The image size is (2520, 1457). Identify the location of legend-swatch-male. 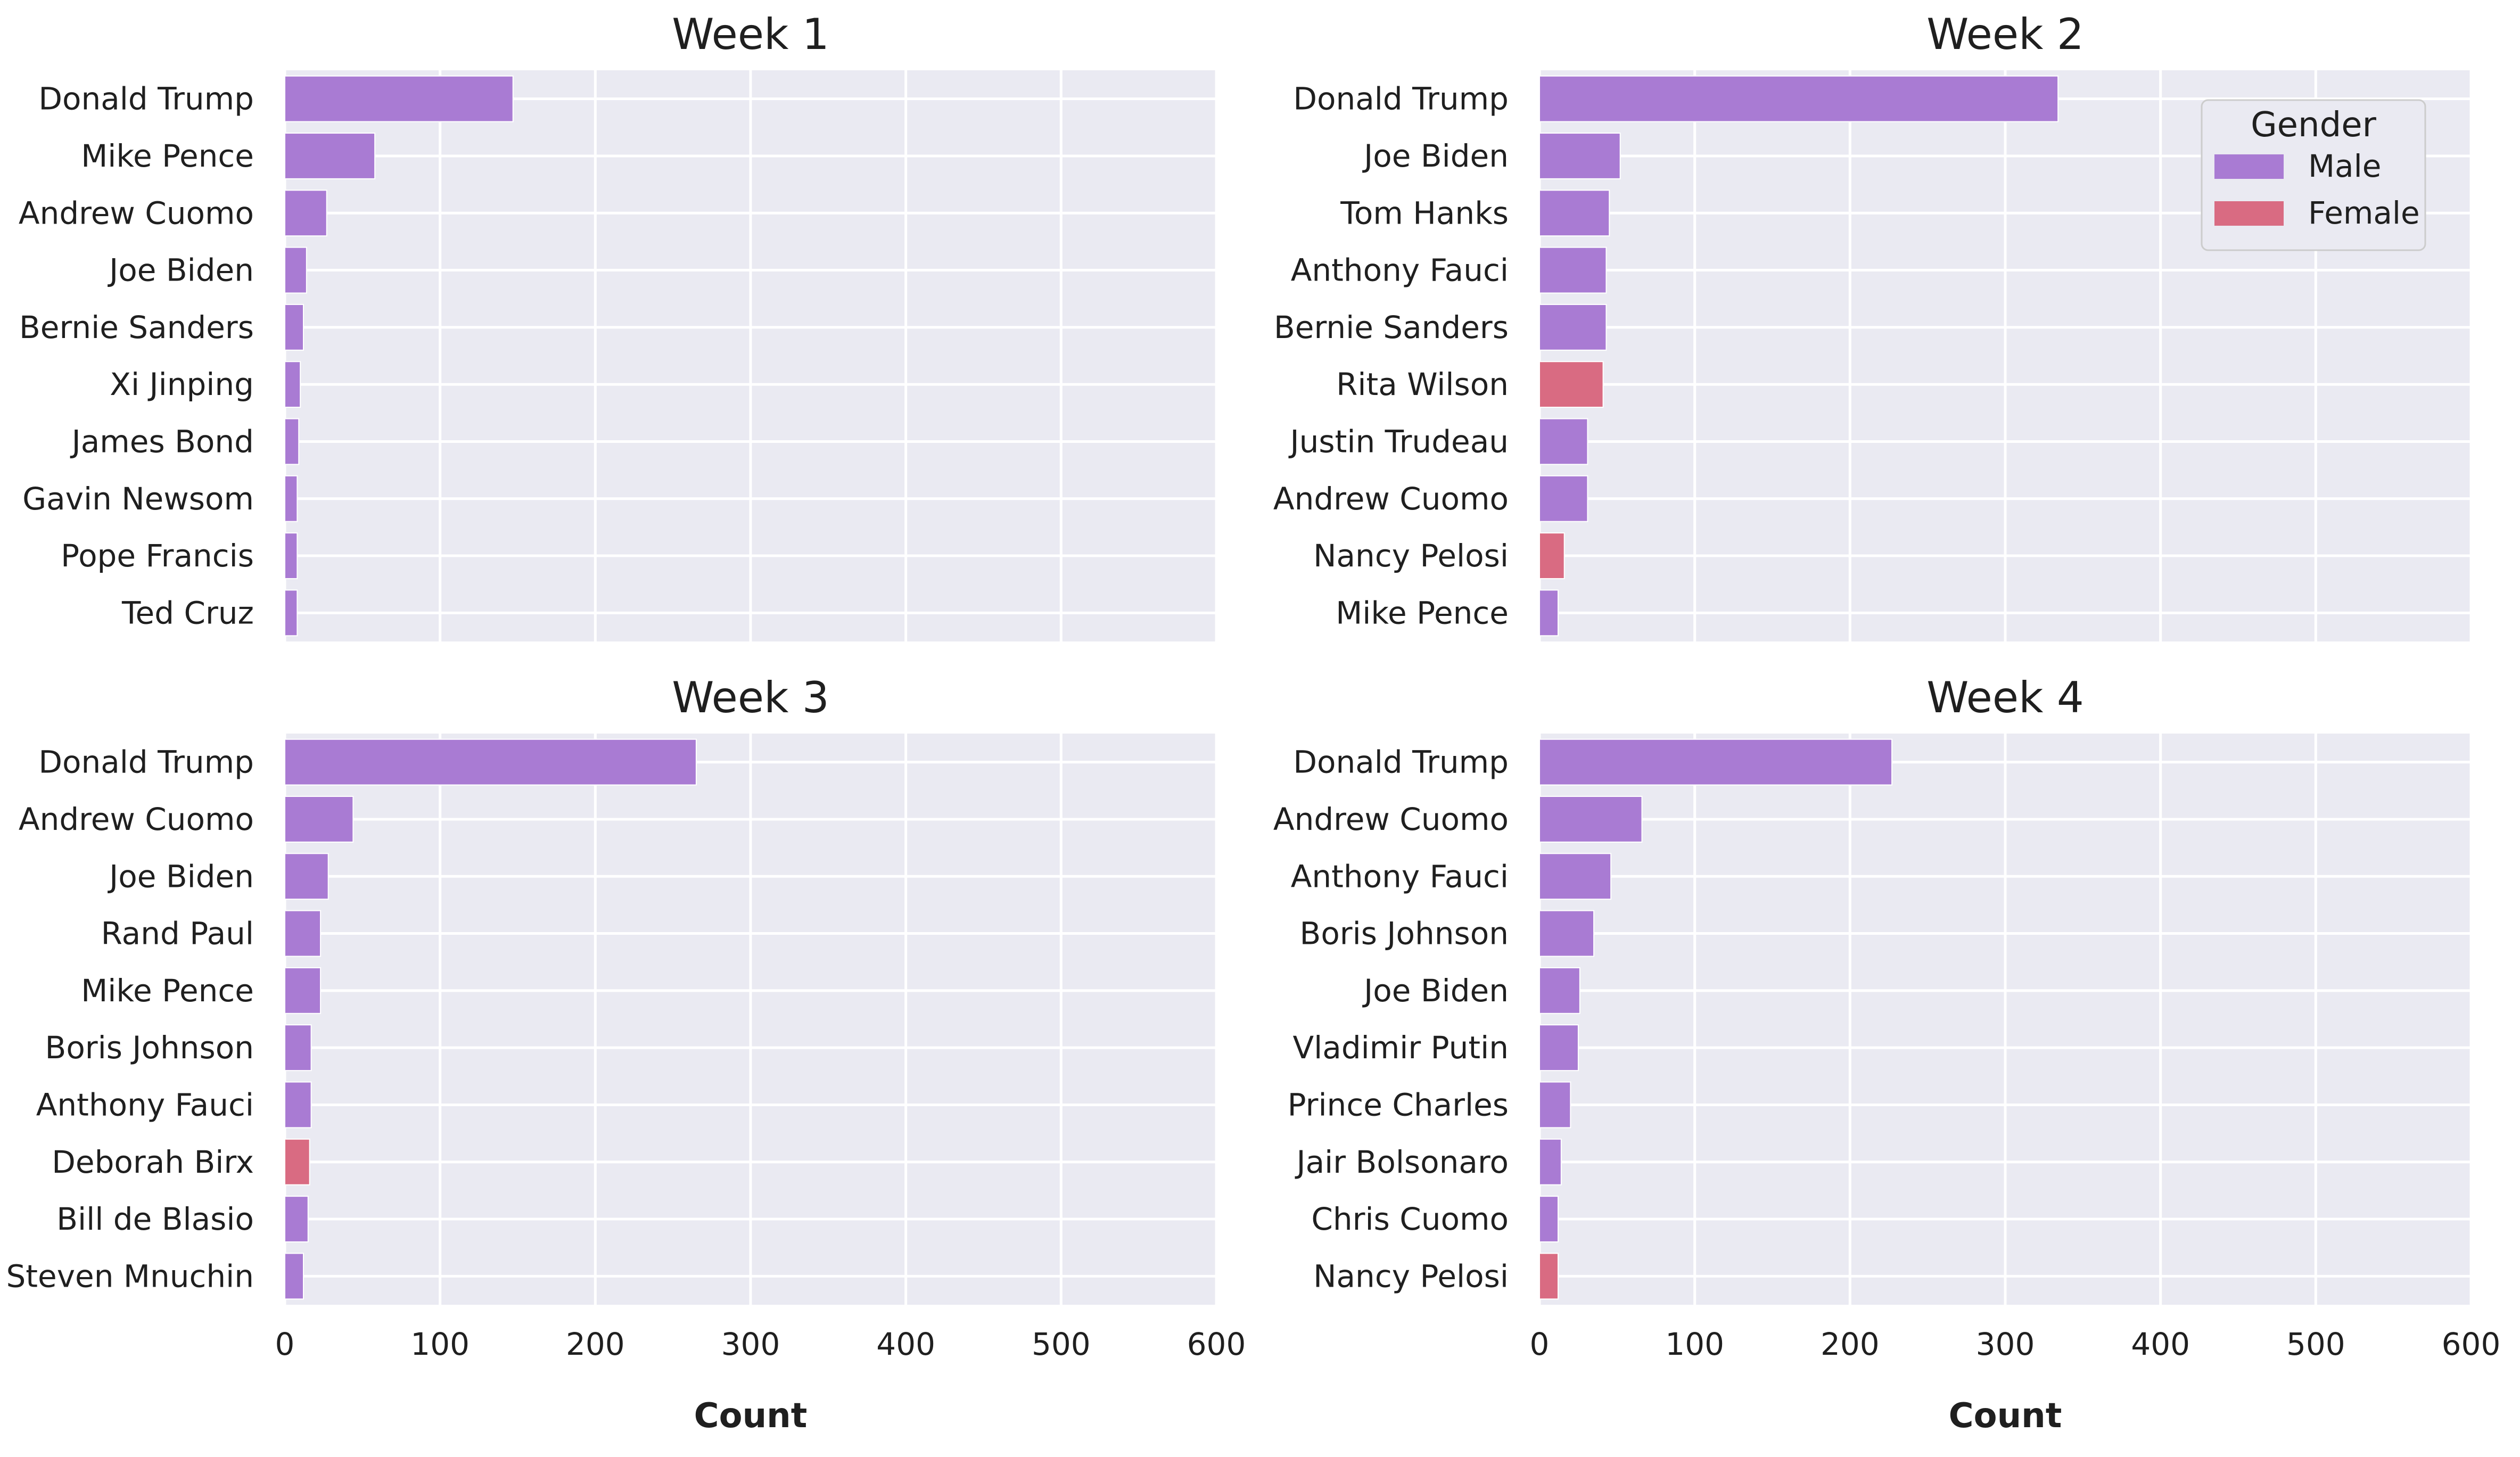
(2249, 166).